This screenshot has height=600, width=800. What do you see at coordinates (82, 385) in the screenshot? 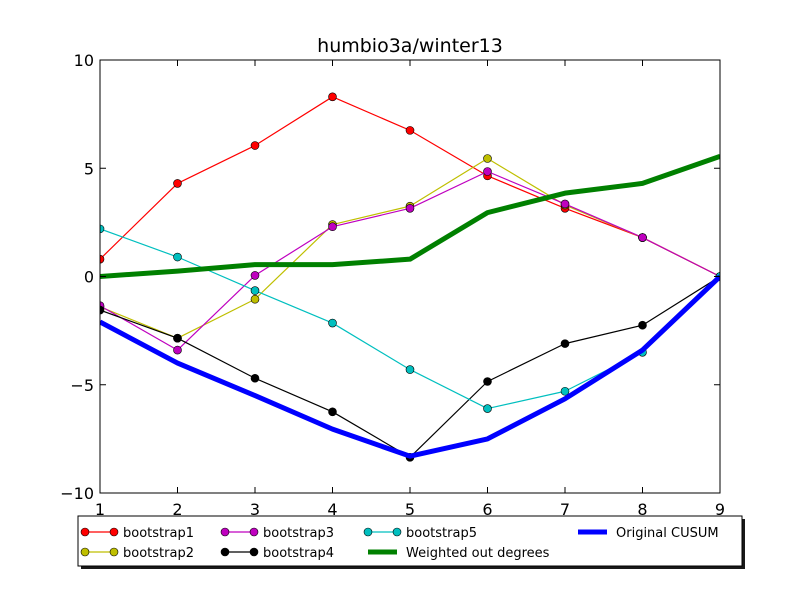
I see `y-tick-label: −5` at bounding box center [82, 385].